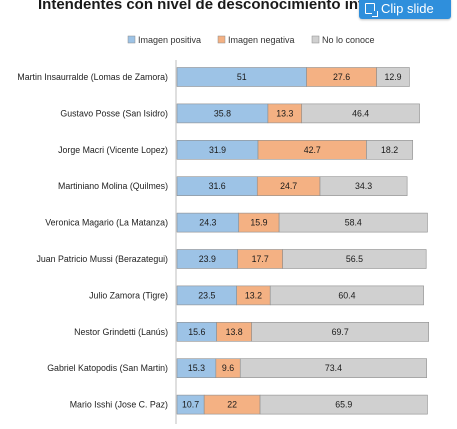 The image size is (457, 429). I want to click on data-label: 56.5, so click(354, 259).